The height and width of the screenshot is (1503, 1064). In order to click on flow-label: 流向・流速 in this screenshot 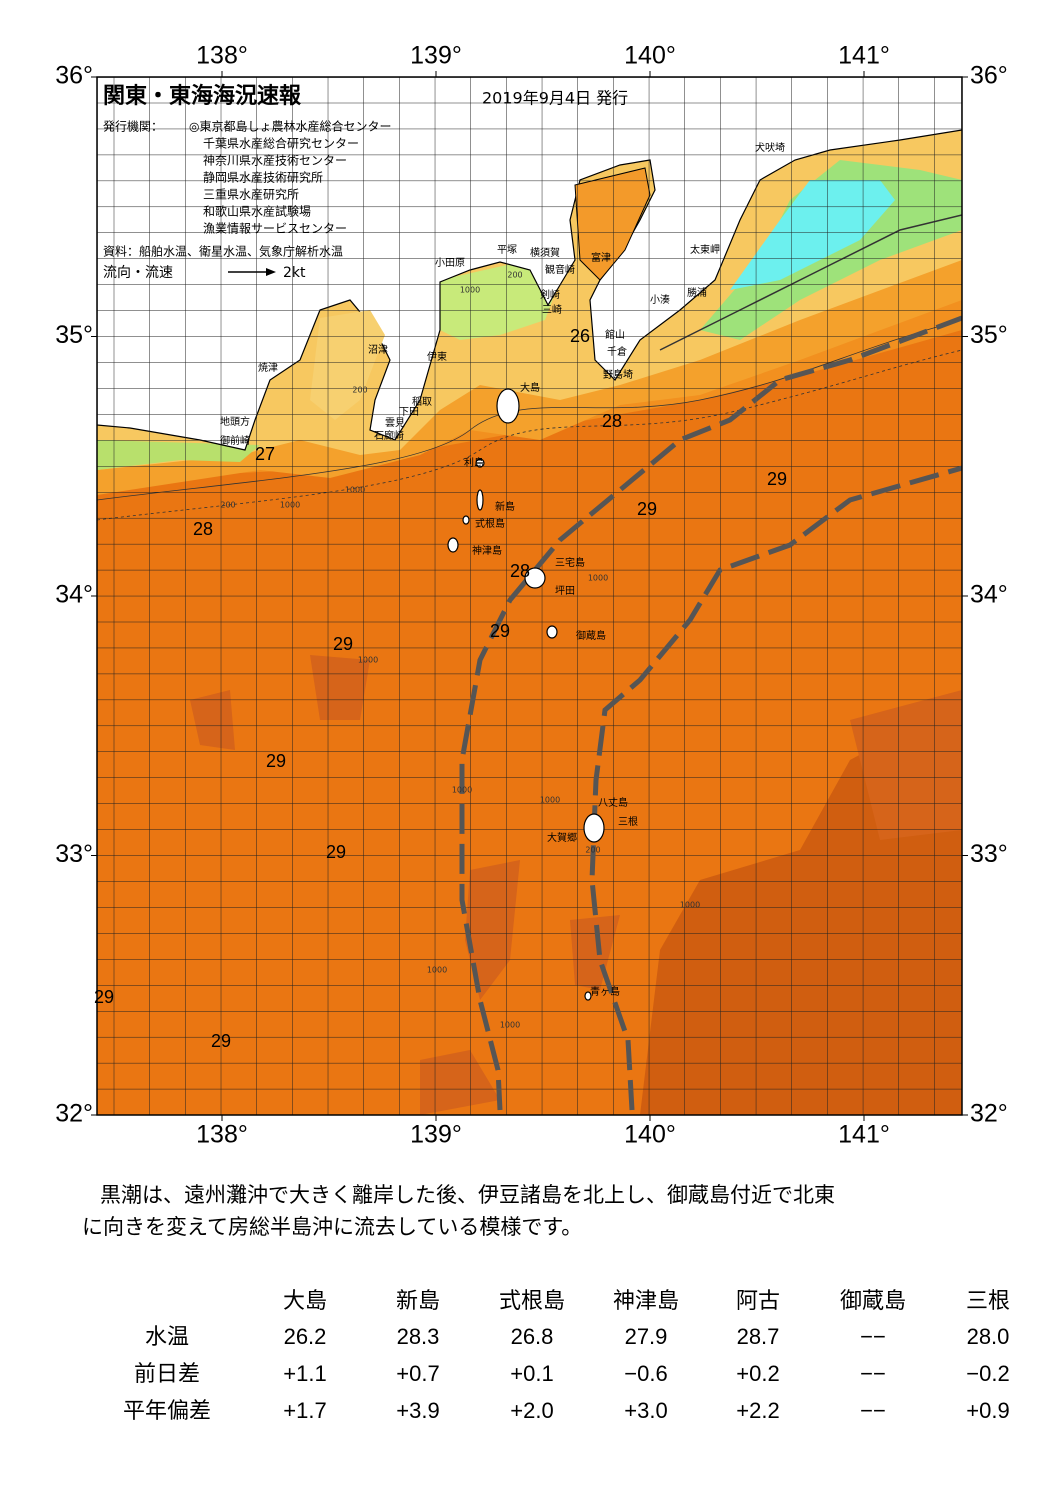, I will do `click(138, 273)`.